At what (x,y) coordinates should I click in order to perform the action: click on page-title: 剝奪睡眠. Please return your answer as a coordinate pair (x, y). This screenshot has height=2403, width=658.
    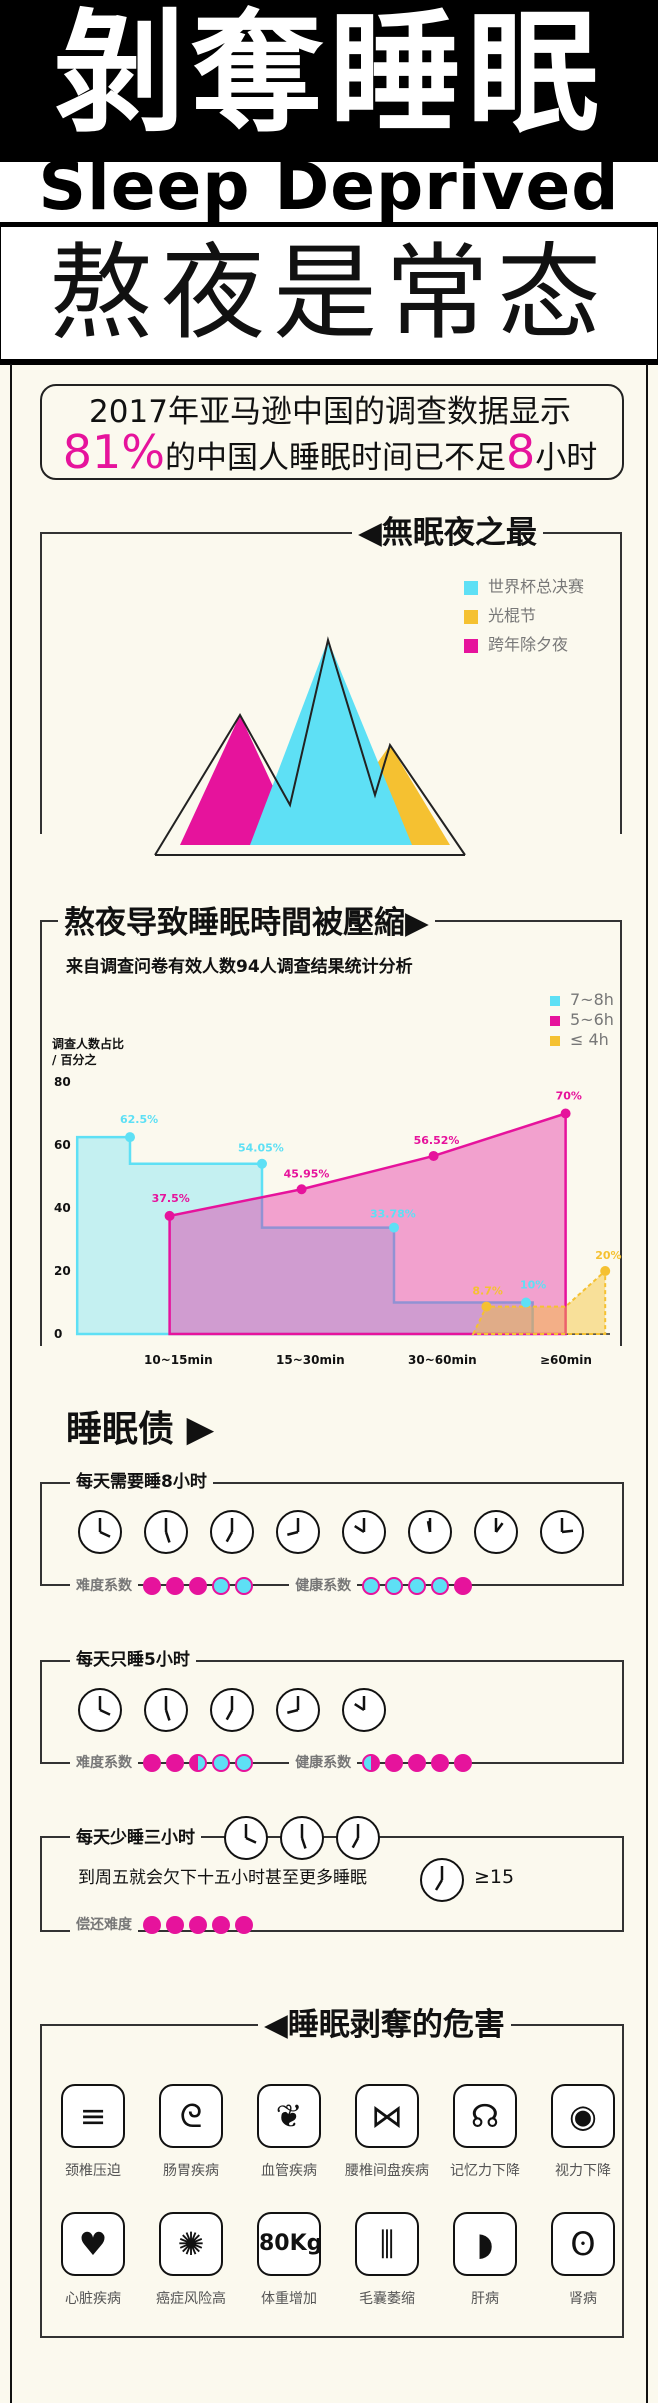
    Looking at the image, I should click on (329, 75).